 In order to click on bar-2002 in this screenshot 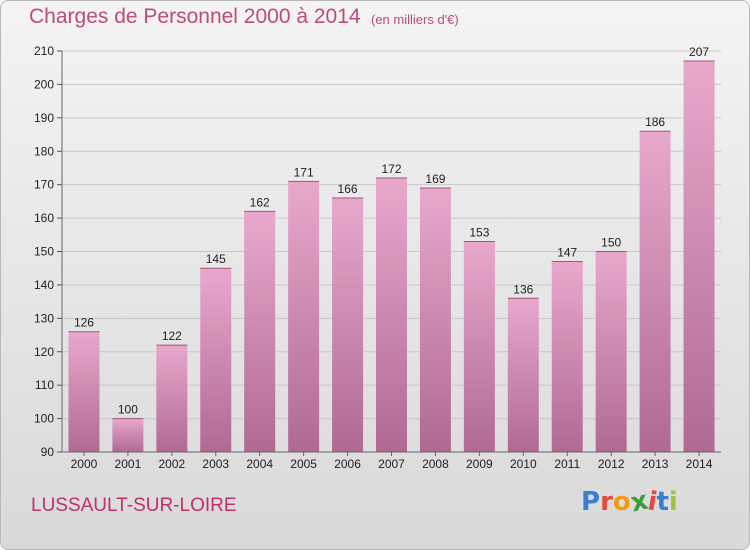, I will do `click(172, 398)`.